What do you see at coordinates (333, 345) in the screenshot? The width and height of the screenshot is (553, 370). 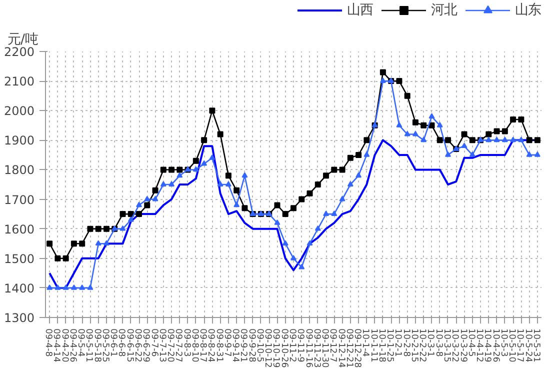 I see `x-tick-label: 09-12-7` at bounding box center [333, 345].